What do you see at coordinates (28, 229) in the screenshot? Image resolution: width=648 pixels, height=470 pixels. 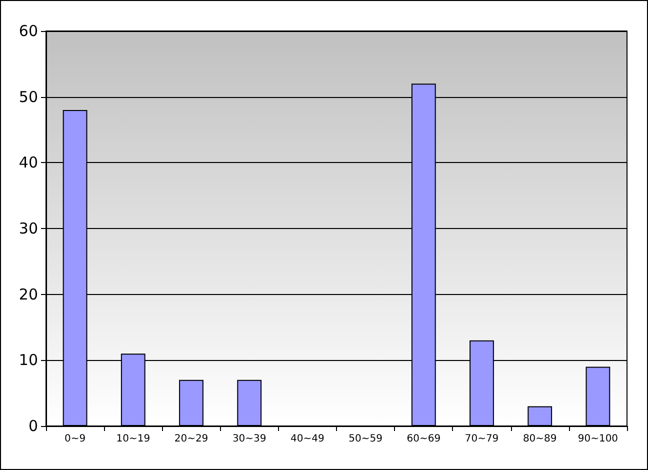 I see `y-tick-label: 30` at bounding box center [28, 229].